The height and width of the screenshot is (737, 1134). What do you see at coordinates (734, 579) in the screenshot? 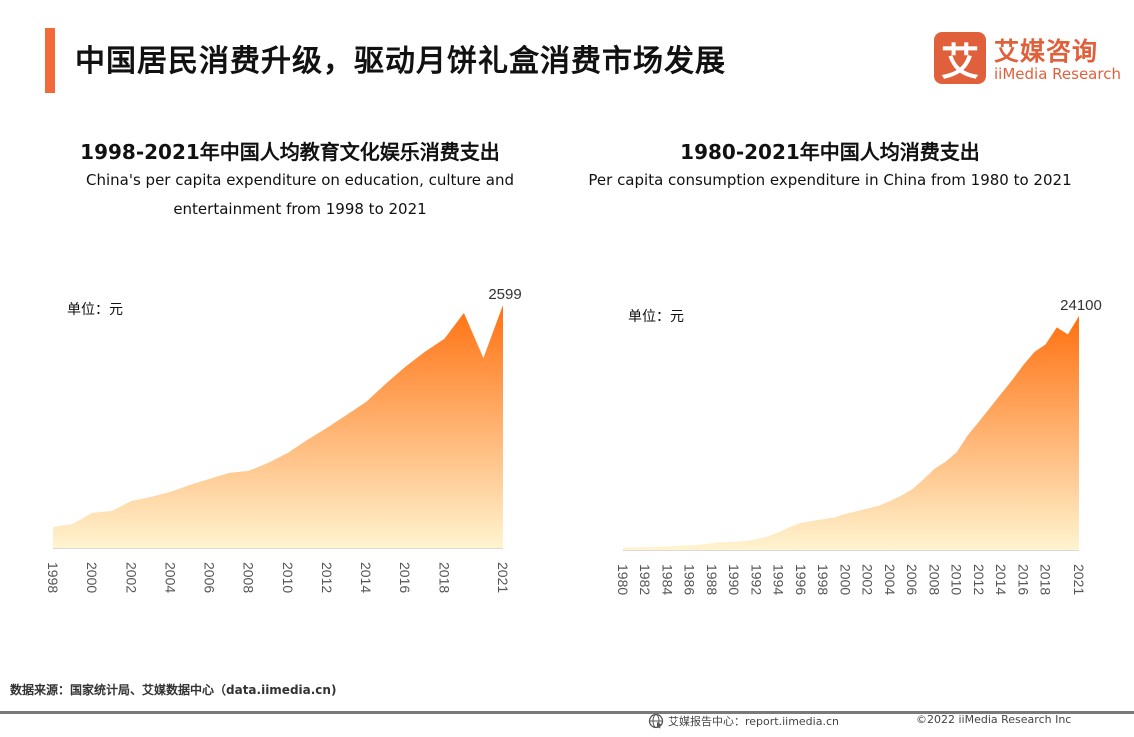
I see `x-tick-label: 1990` at bounding box center [734, 579].